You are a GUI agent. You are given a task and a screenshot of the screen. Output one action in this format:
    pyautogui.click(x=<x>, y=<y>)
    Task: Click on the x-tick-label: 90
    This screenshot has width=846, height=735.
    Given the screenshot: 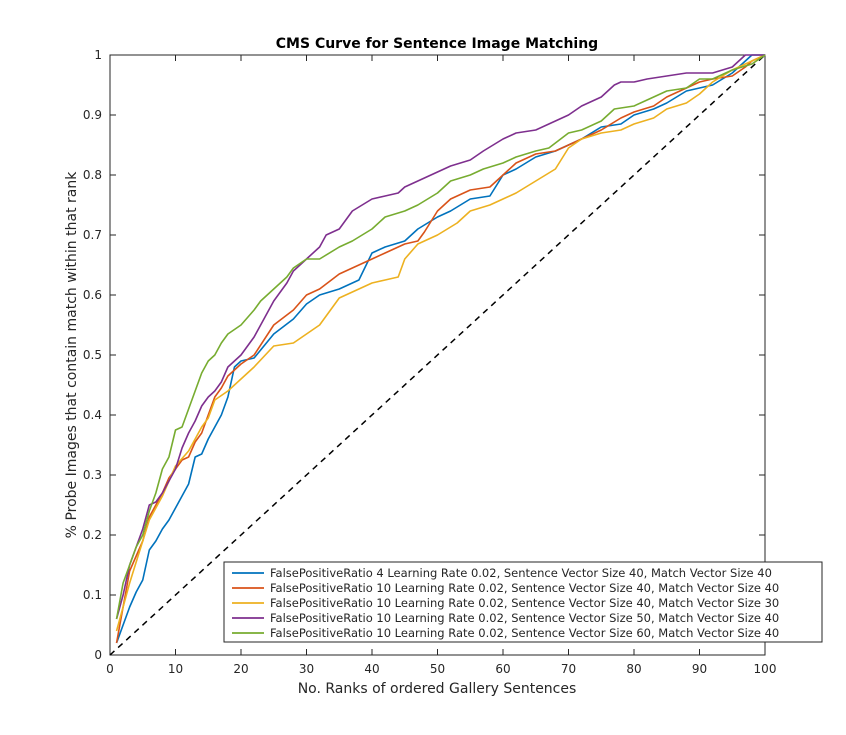 What is the action you would take?
    pyautogui.click(x=699, y=669)
    